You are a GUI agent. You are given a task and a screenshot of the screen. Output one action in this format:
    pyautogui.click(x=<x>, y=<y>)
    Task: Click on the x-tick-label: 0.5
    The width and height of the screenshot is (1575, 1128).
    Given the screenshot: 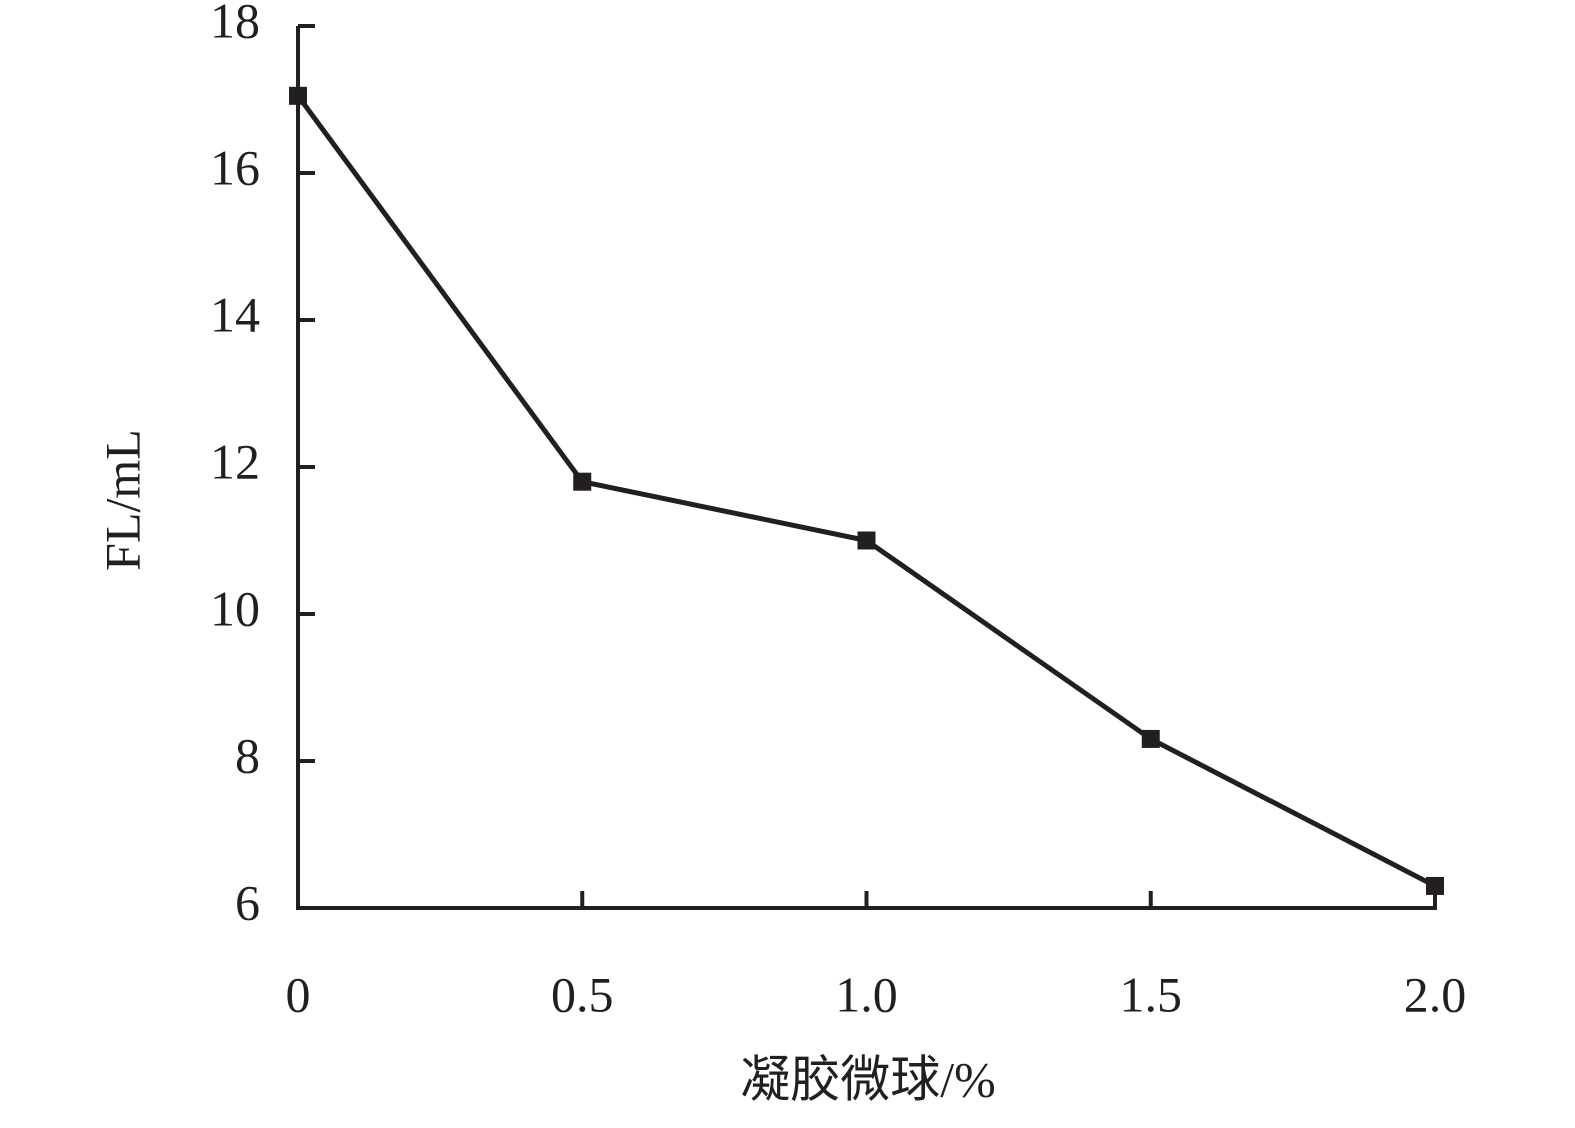 What is the action you would take?
    pyautogui.click(x=582, y=994)
    